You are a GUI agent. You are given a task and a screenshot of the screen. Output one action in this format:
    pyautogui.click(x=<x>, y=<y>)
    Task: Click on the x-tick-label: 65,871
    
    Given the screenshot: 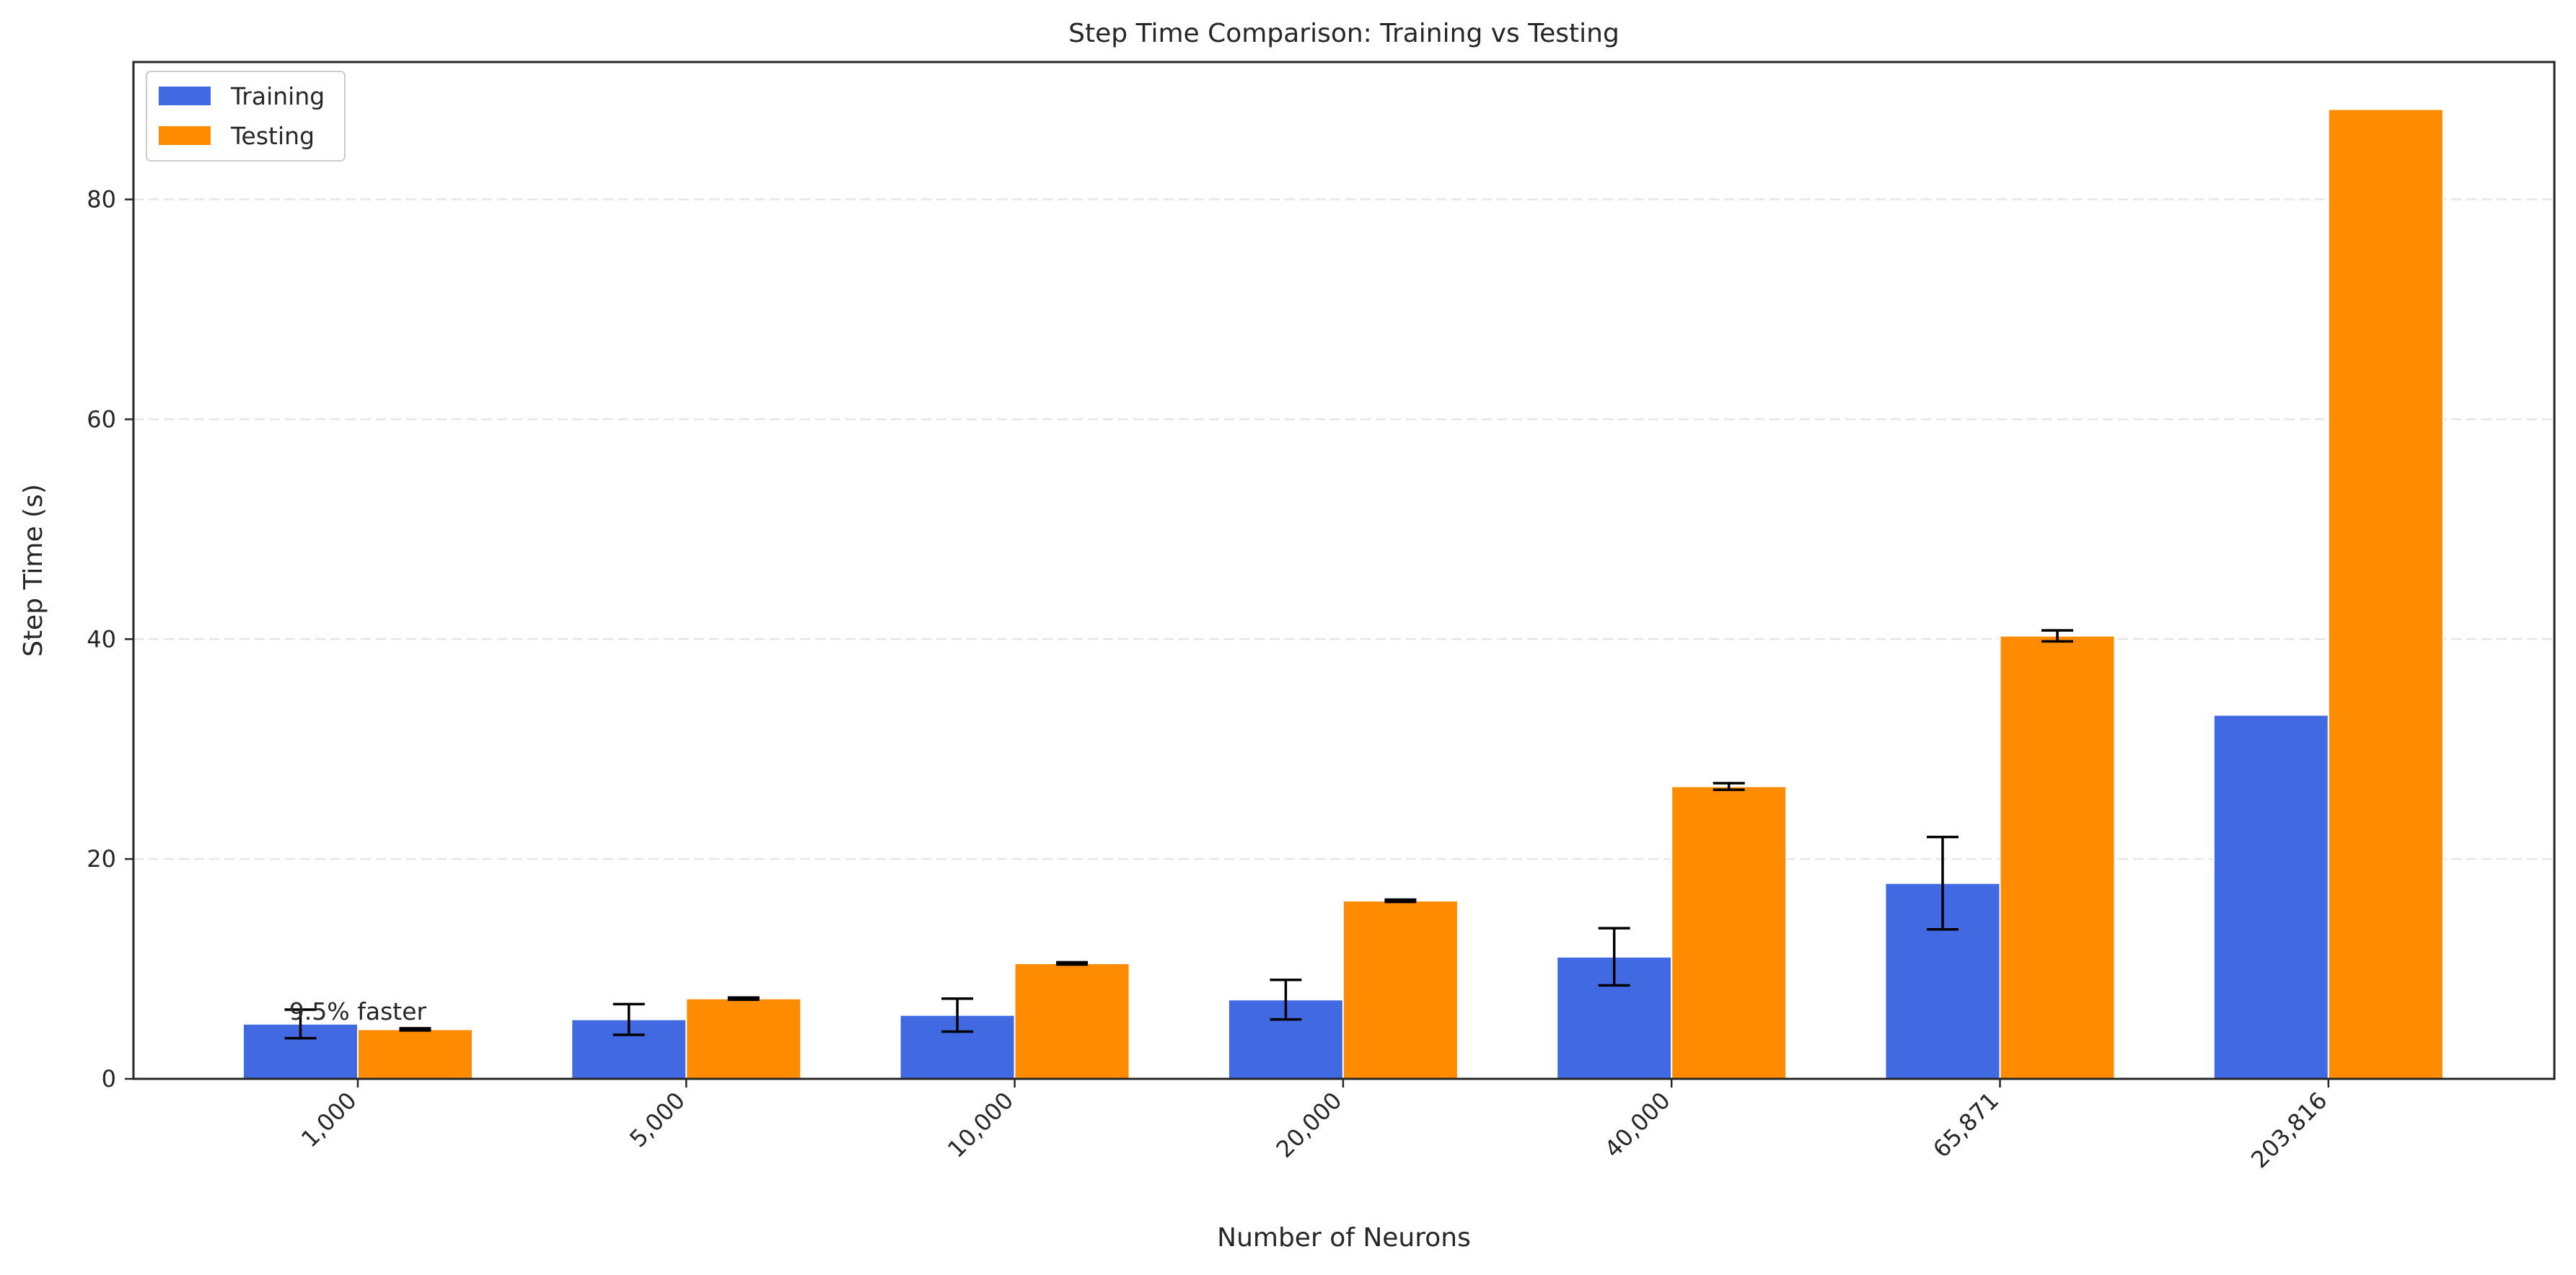 What is the action you would take?
    pyautogui.click(x=1965, y=1125)
    